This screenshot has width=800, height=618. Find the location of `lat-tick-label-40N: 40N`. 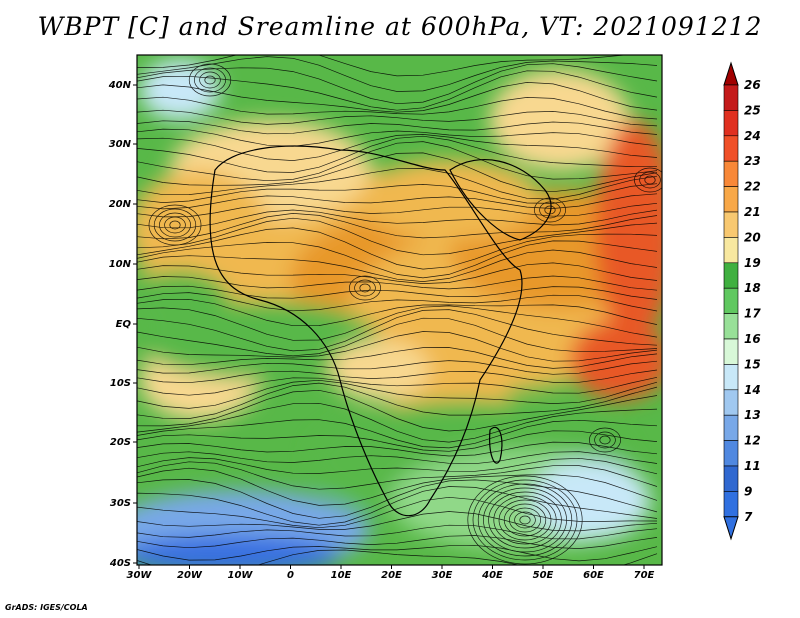

lat-tick-label-40N: 40N is located at coordinates (120, 85).